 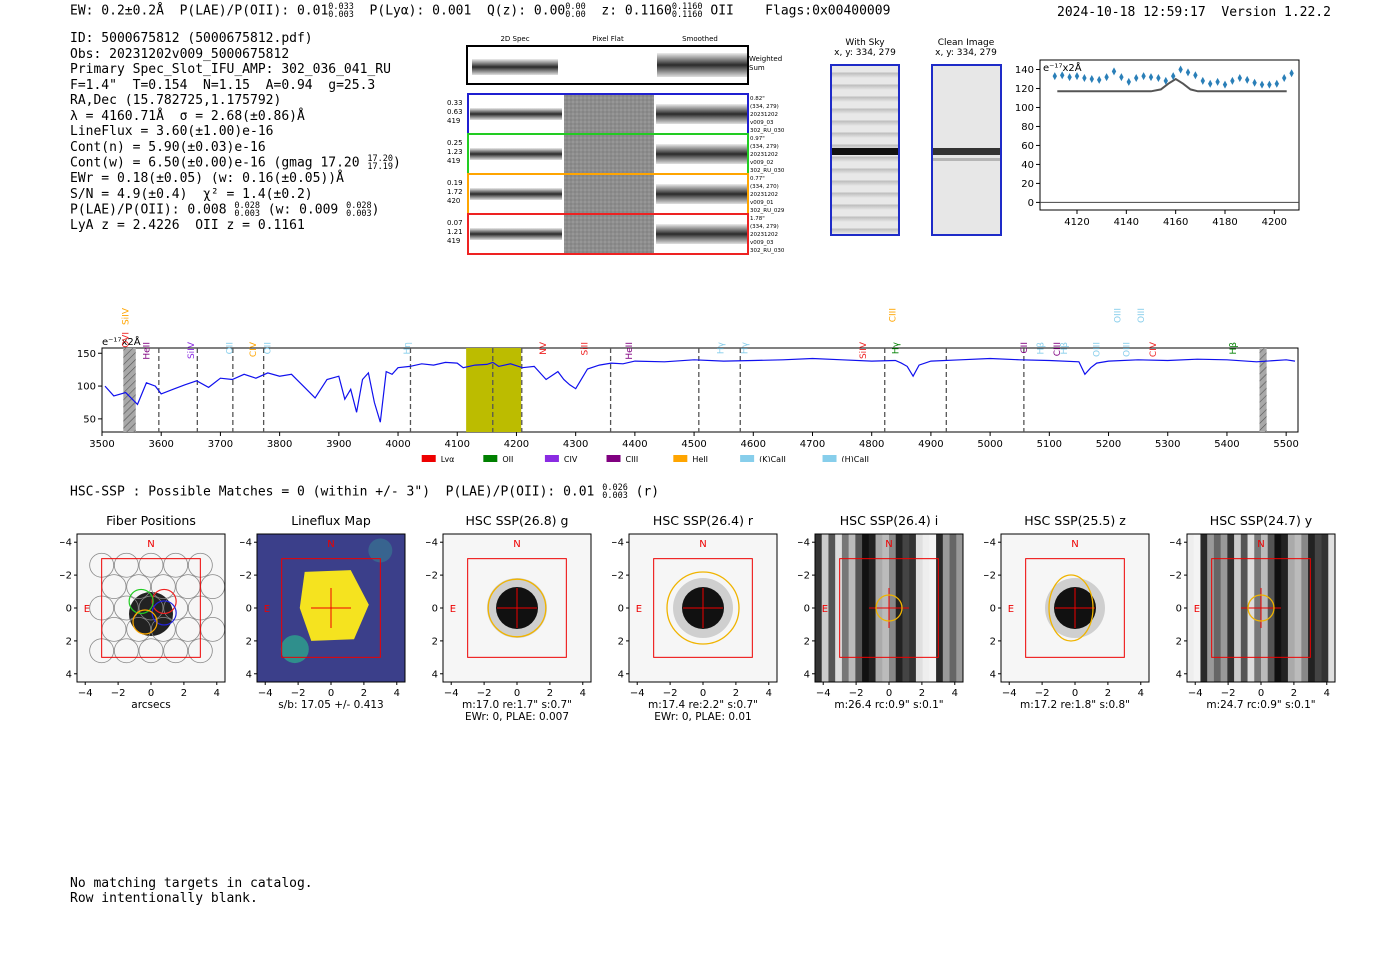 I want to click on fiber-red, so click(x=164, y=601).